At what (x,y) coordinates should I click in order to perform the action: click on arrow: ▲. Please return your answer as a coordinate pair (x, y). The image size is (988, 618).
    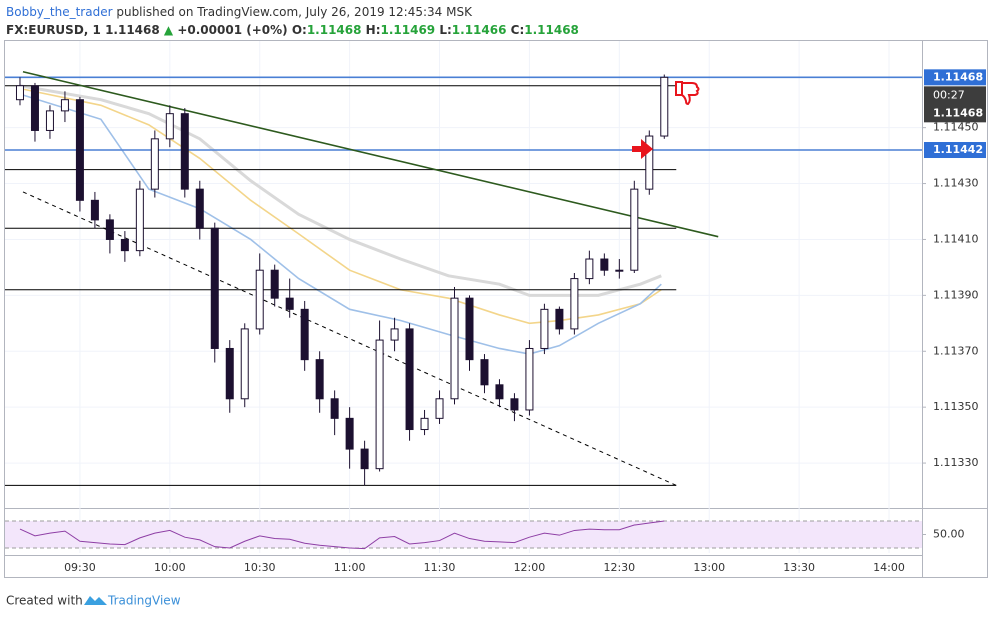
    Looking at the image, I should click on (169, 30).